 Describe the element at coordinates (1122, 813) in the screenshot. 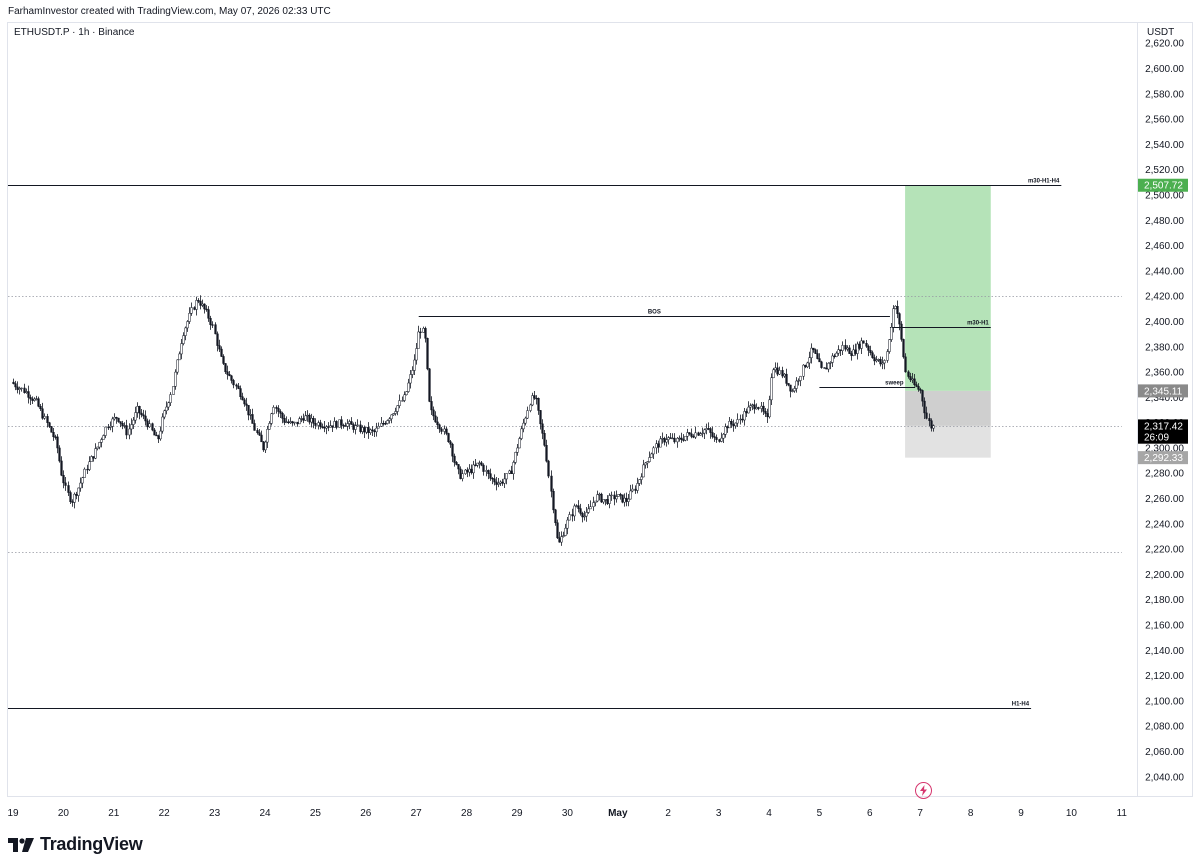

I see `time-tick-label: 11` at that location.